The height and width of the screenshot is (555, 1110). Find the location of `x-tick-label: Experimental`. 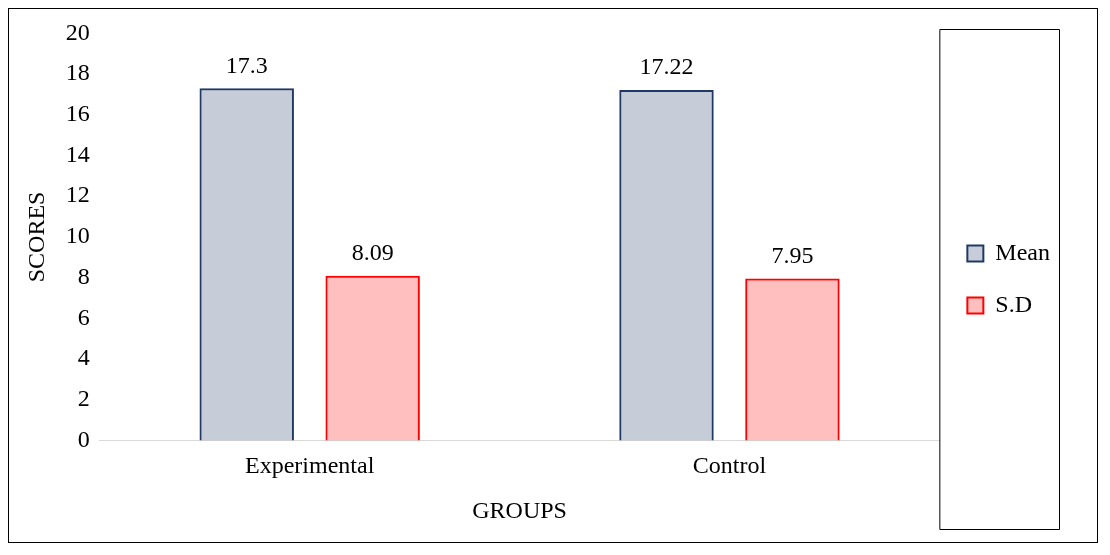

x-tick-label: Experimental is located at coordinates (310, 465).